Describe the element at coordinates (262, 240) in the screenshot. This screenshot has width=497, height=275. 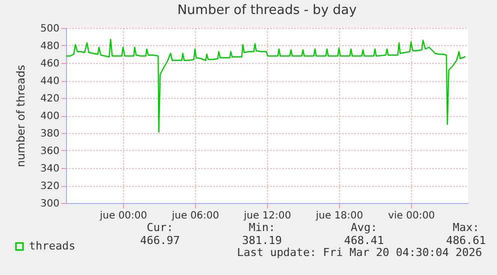
I see `text: 381.19` at that location.